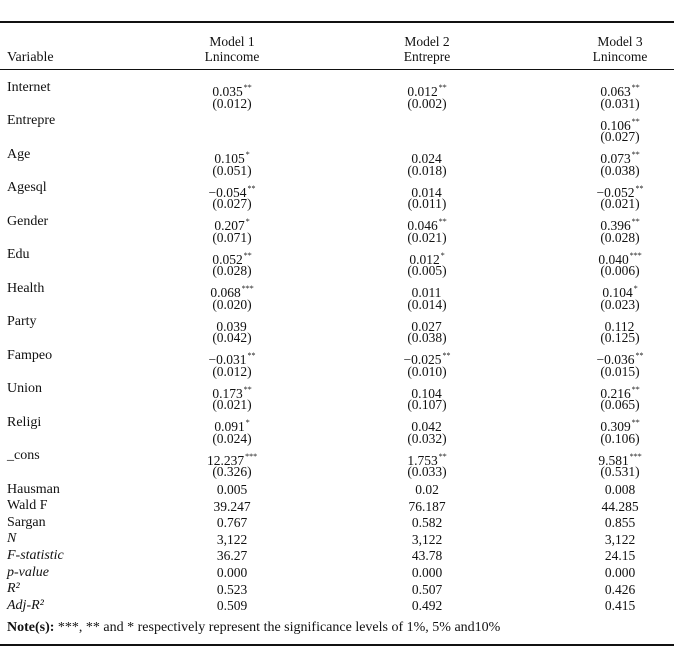 The width and height of the screenshot is (674, 653). I want to click on m3-coefficient: −0.052**, so click(619, 190).